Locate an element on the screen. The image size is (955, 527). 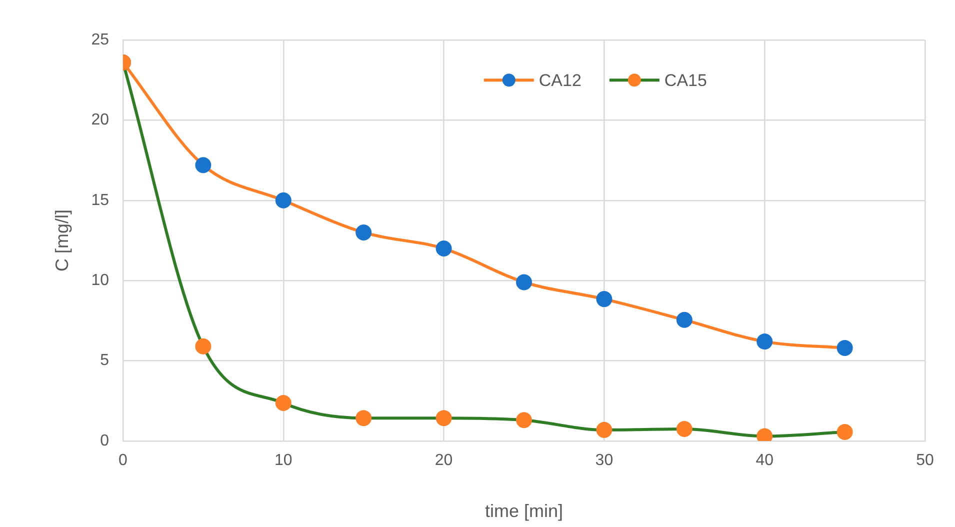
y-tick-label: 20 is located at coordinates (100, 120).